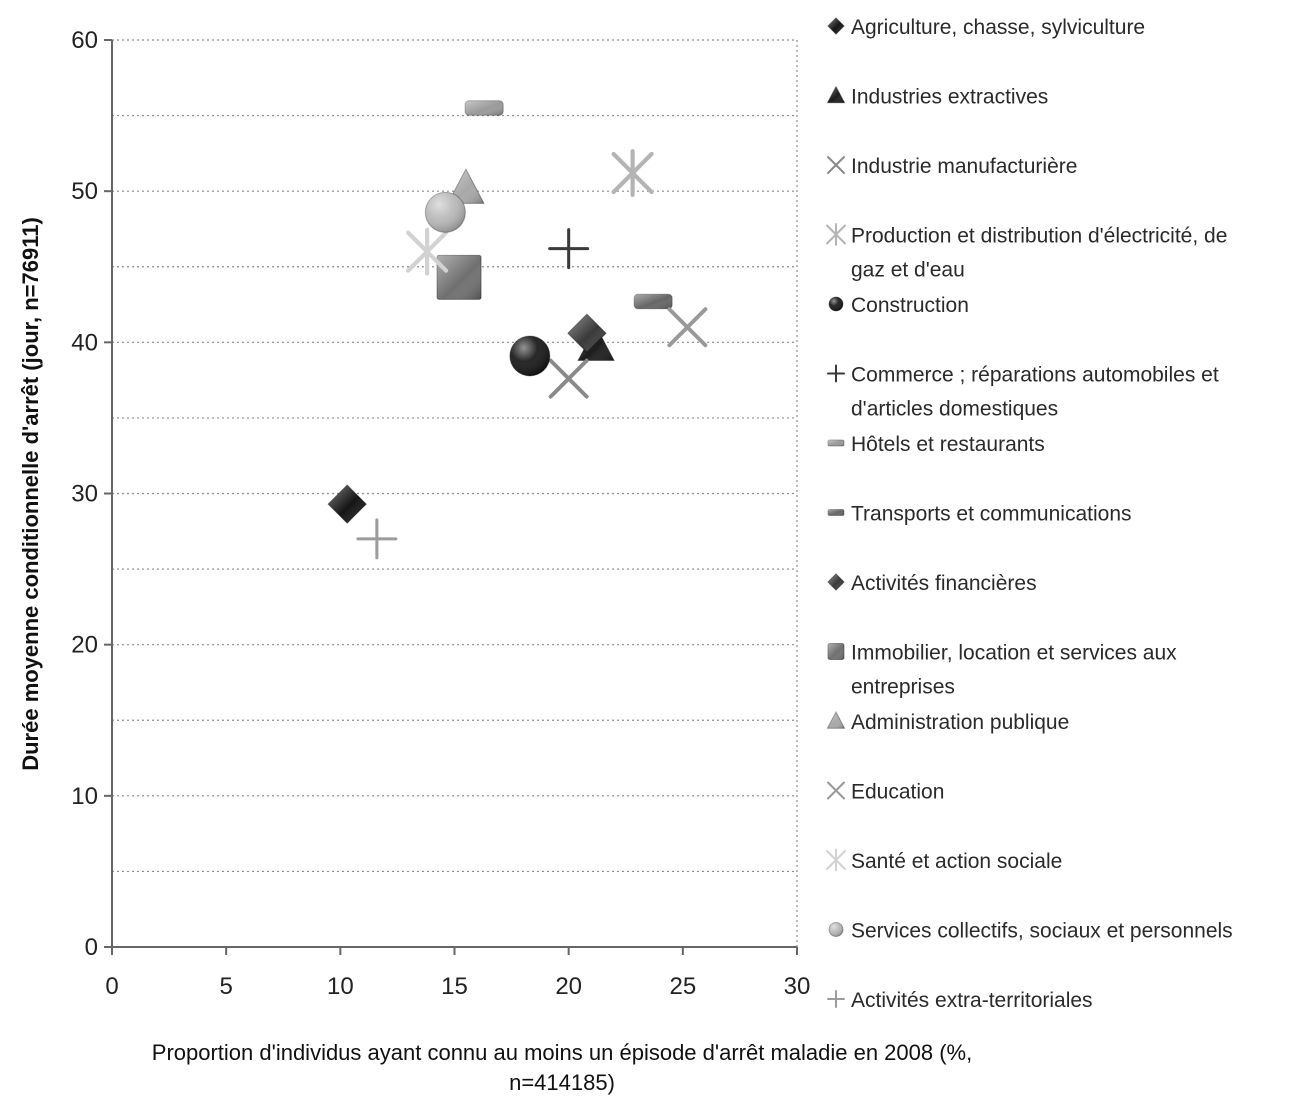 The width and height of the screenshot is (1303, 1098). I want to click on x-axis-title-line2: n=414185), so click(562, 1082).